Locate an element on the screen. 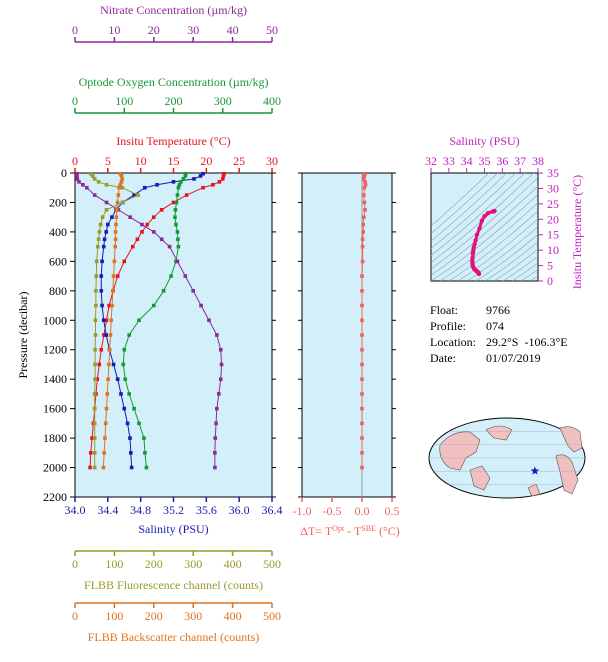 The image size is (608, 662). profile-value: 074 is located at coordinates (495, 326).